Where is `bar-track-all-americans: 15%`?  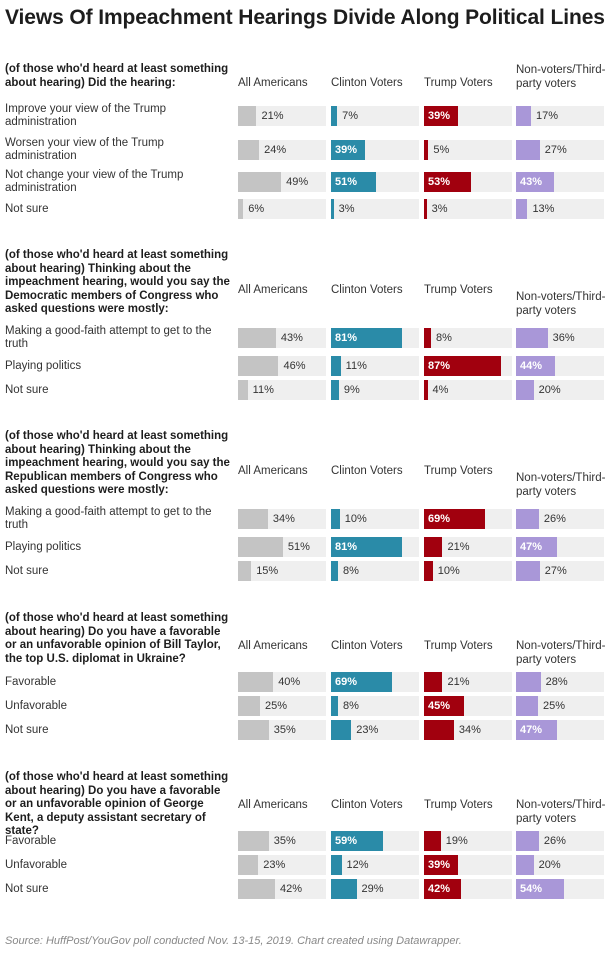 bar-track-all-americans: 15% is located at coordinates (282, 571).